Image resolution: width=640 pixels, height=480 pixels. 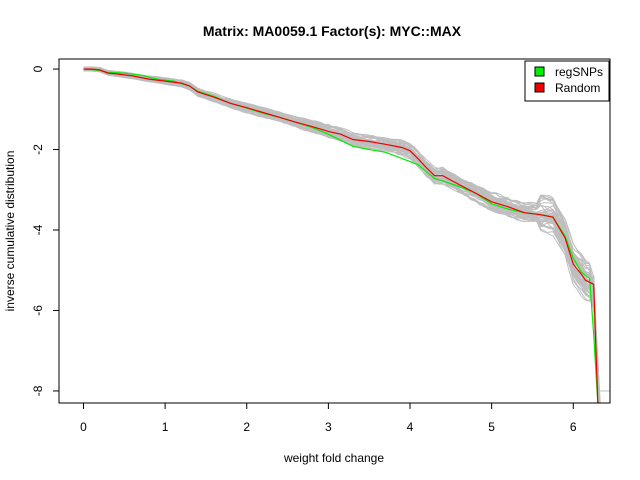 What do you see at coordinates (38, 68) in the screenshot?
I see `y-tick-label: 0` at bounding box center [38, 68].